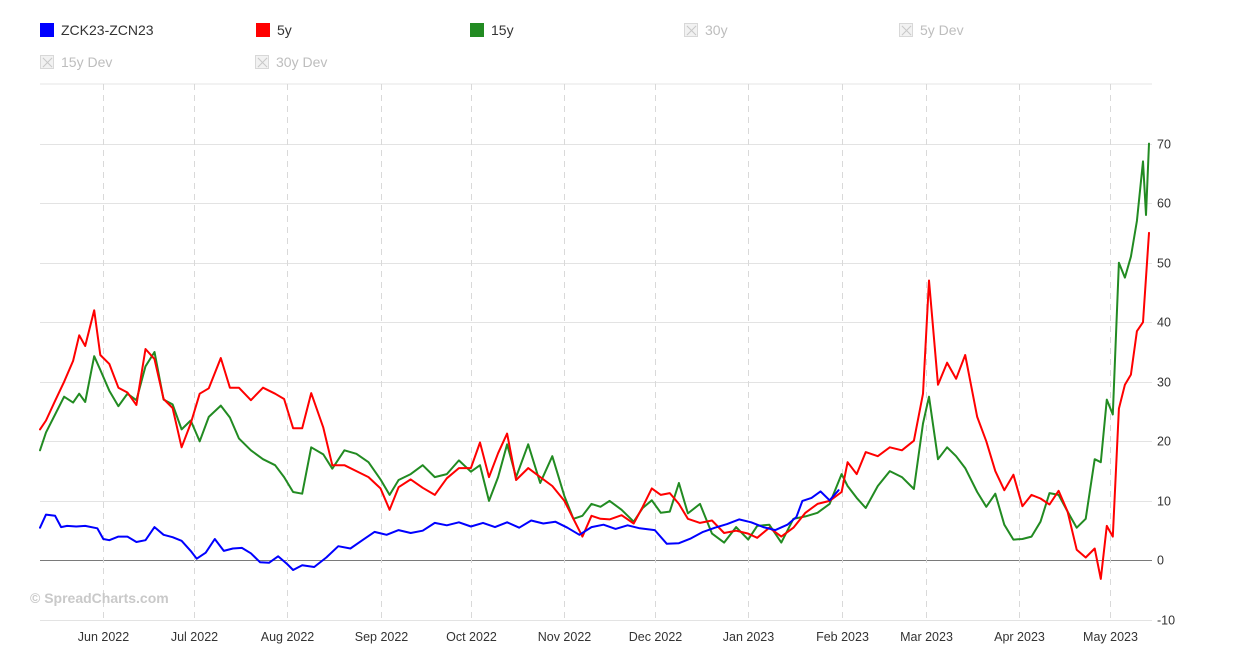 The image size is (1234, 657). I want to click on legend-item-15y: 15y, so click(492, 30).